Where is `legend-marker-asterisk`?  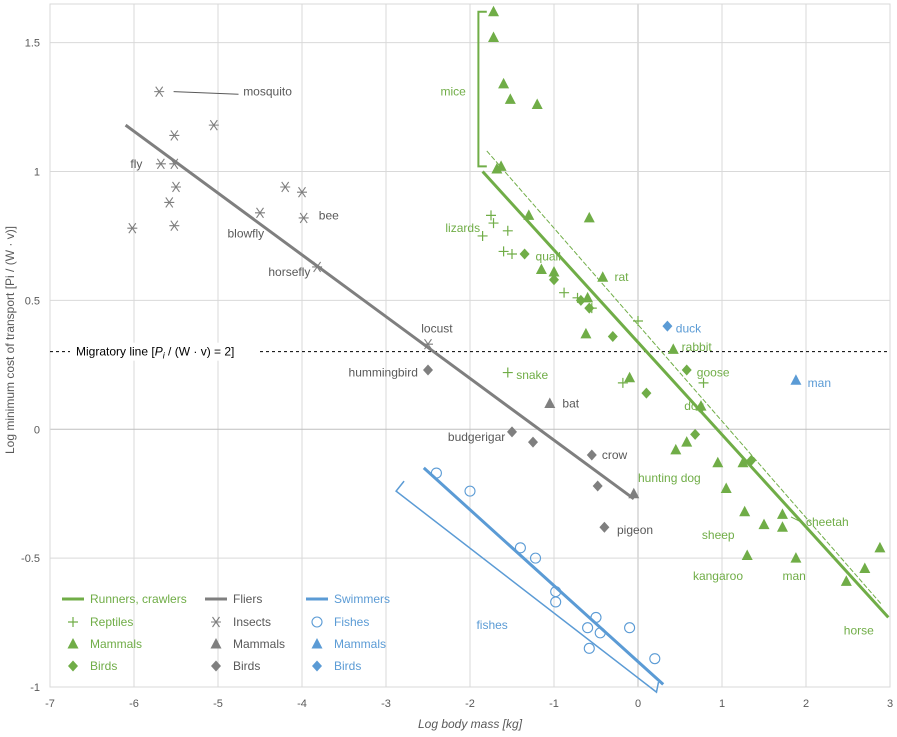 legend-marker-asterisk is located at coordinates (216, 622).